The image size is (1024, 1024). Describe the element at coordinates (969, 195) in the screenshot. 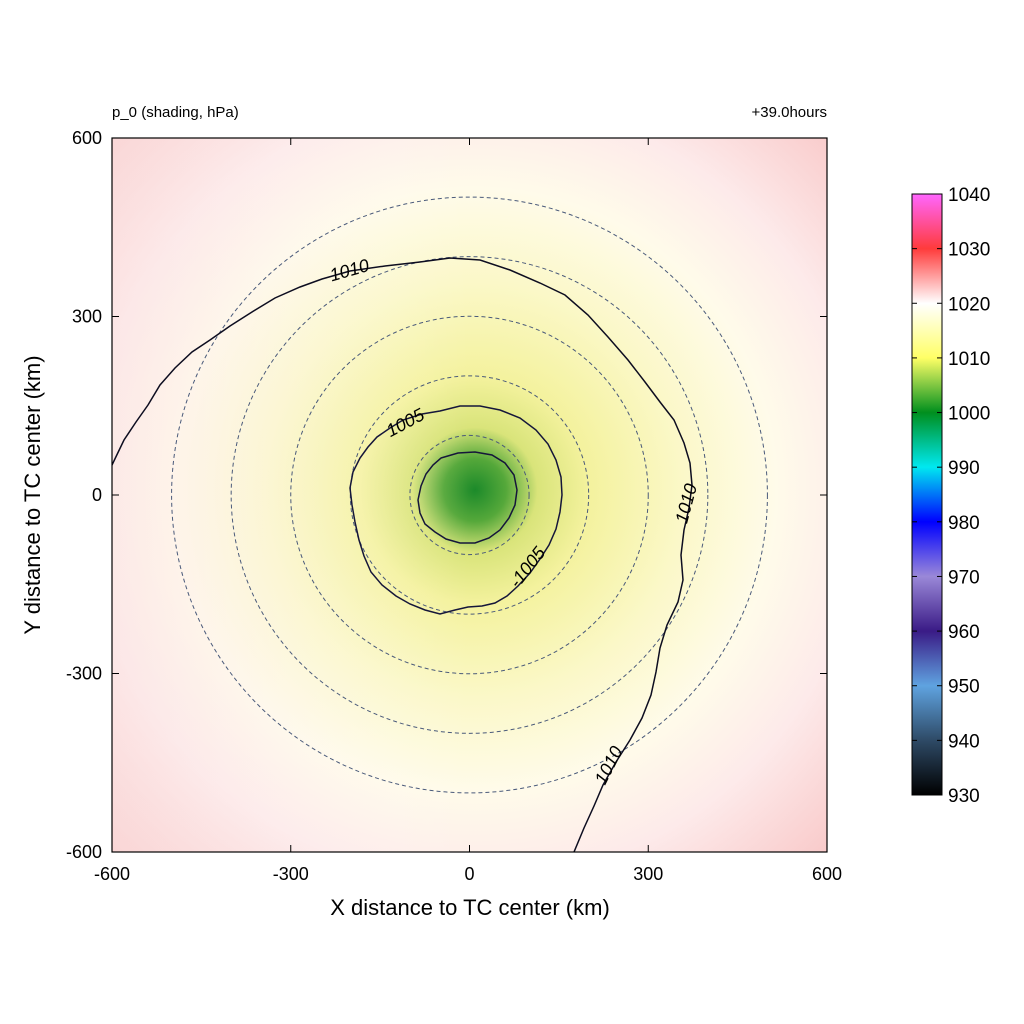

I see `colorbar-tick-label: 1040` at that location.